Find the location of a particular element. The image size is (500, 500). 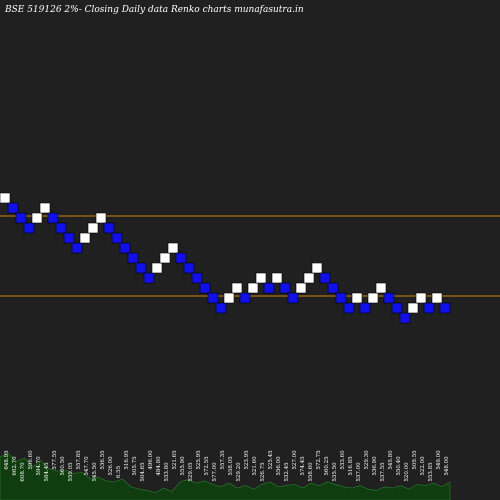

brick-35-down is located at coordinates (285, 288).